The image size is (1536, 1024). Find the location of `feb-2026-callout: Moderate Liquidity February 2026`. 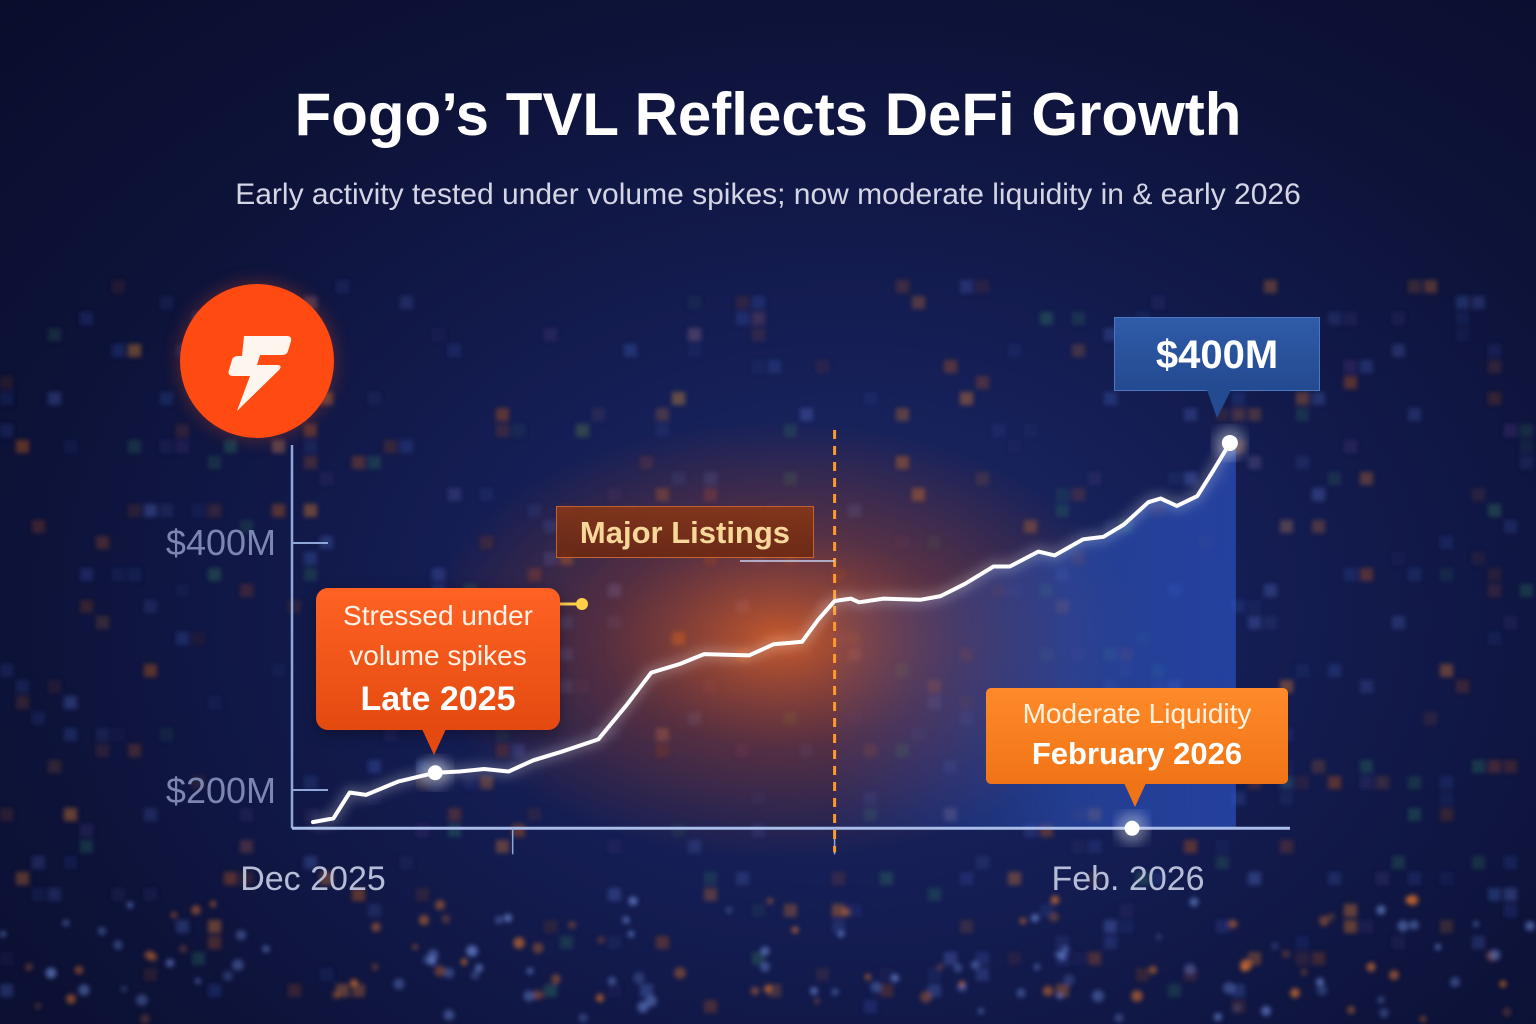

feb-2026-callout: Moderate Liquidity February 2026 is located at coordinates (1137, 736).